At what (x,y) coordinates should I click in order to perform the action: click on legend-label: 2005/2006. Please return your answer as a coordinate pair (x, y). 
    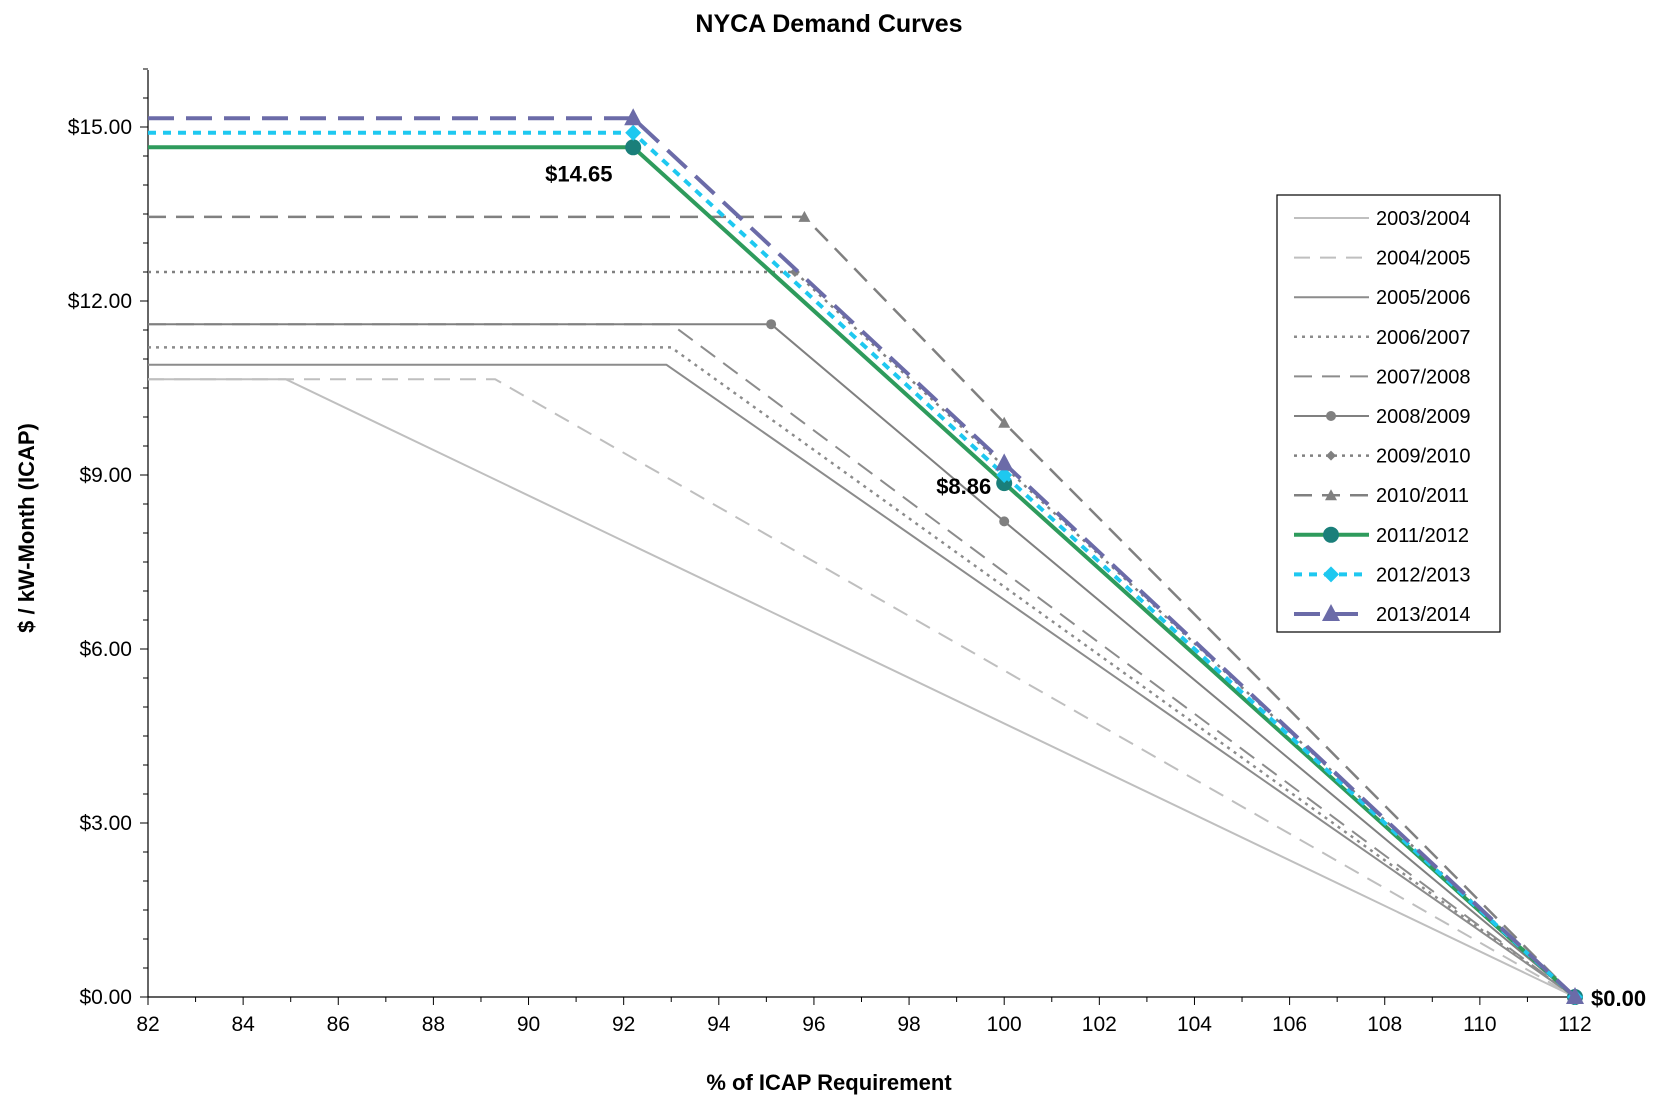
    Looking at the image, I should click on (1423, 298).